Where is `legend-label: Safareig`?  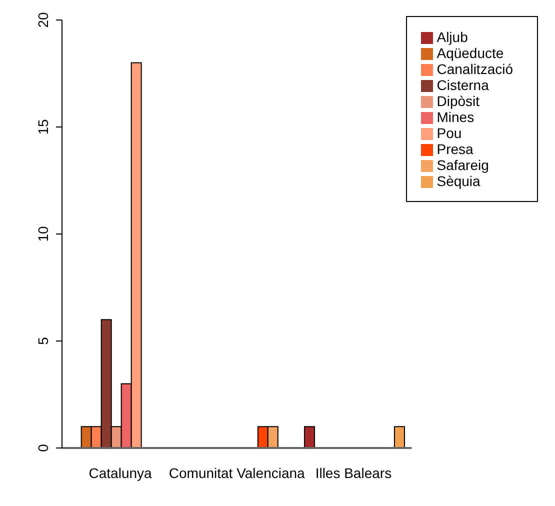
legend-label: Safareig is located at coordinates (462, 165).